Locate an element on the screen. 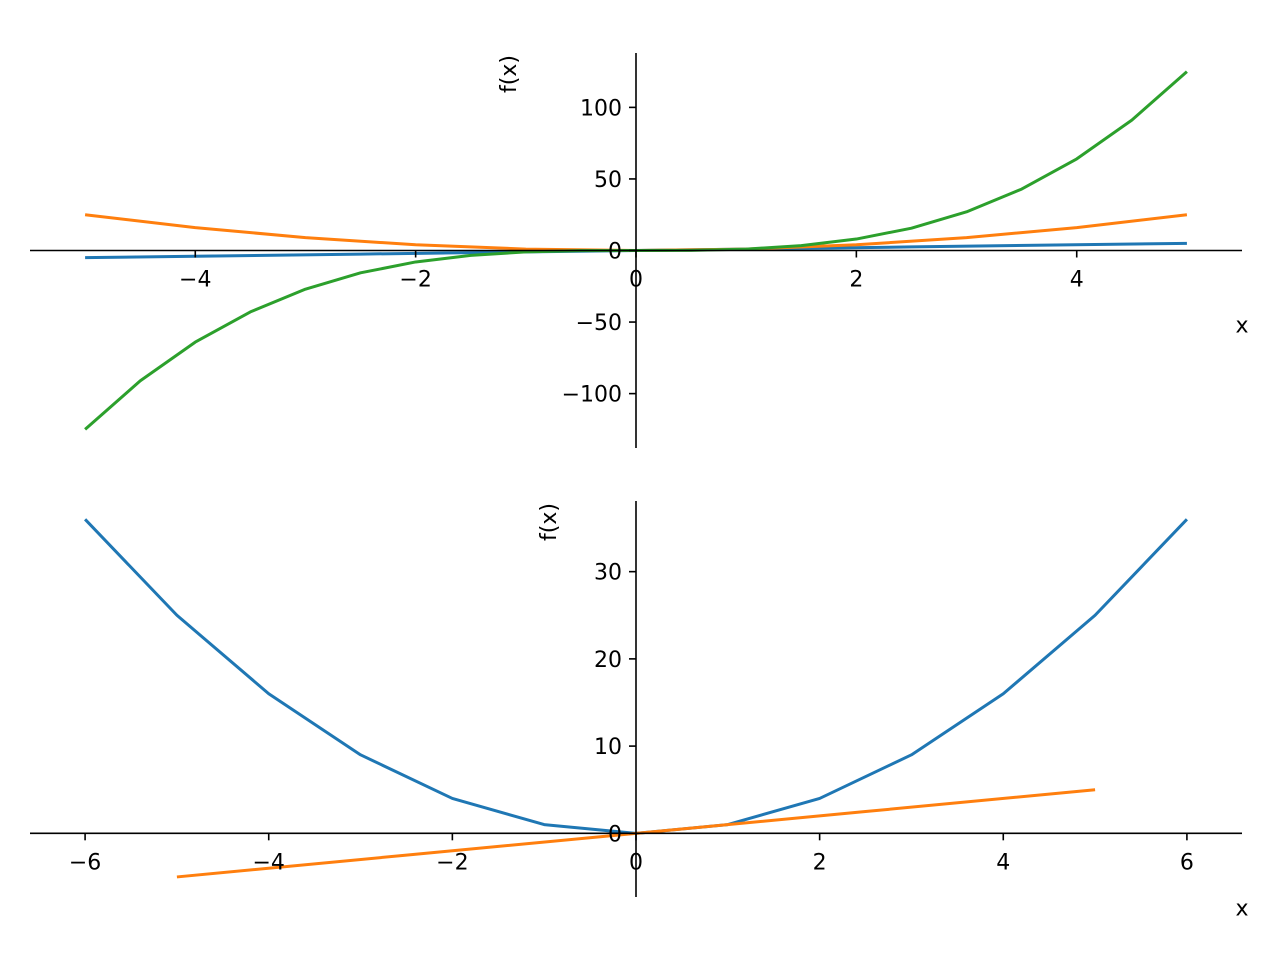 The width and height of the screenshot is (1280, 960). bottom-x-tick-label: −2 is located at coordinates (452, 862).